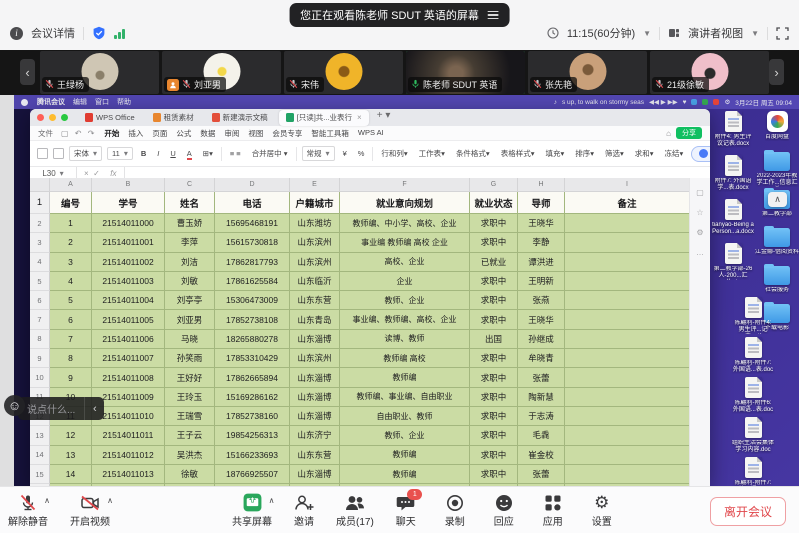 The height and width of the screenshot is (533, 799). Describe the element at coordinates (315, 203) in the screenshot. I see `cell: 户籍城市` at that location.